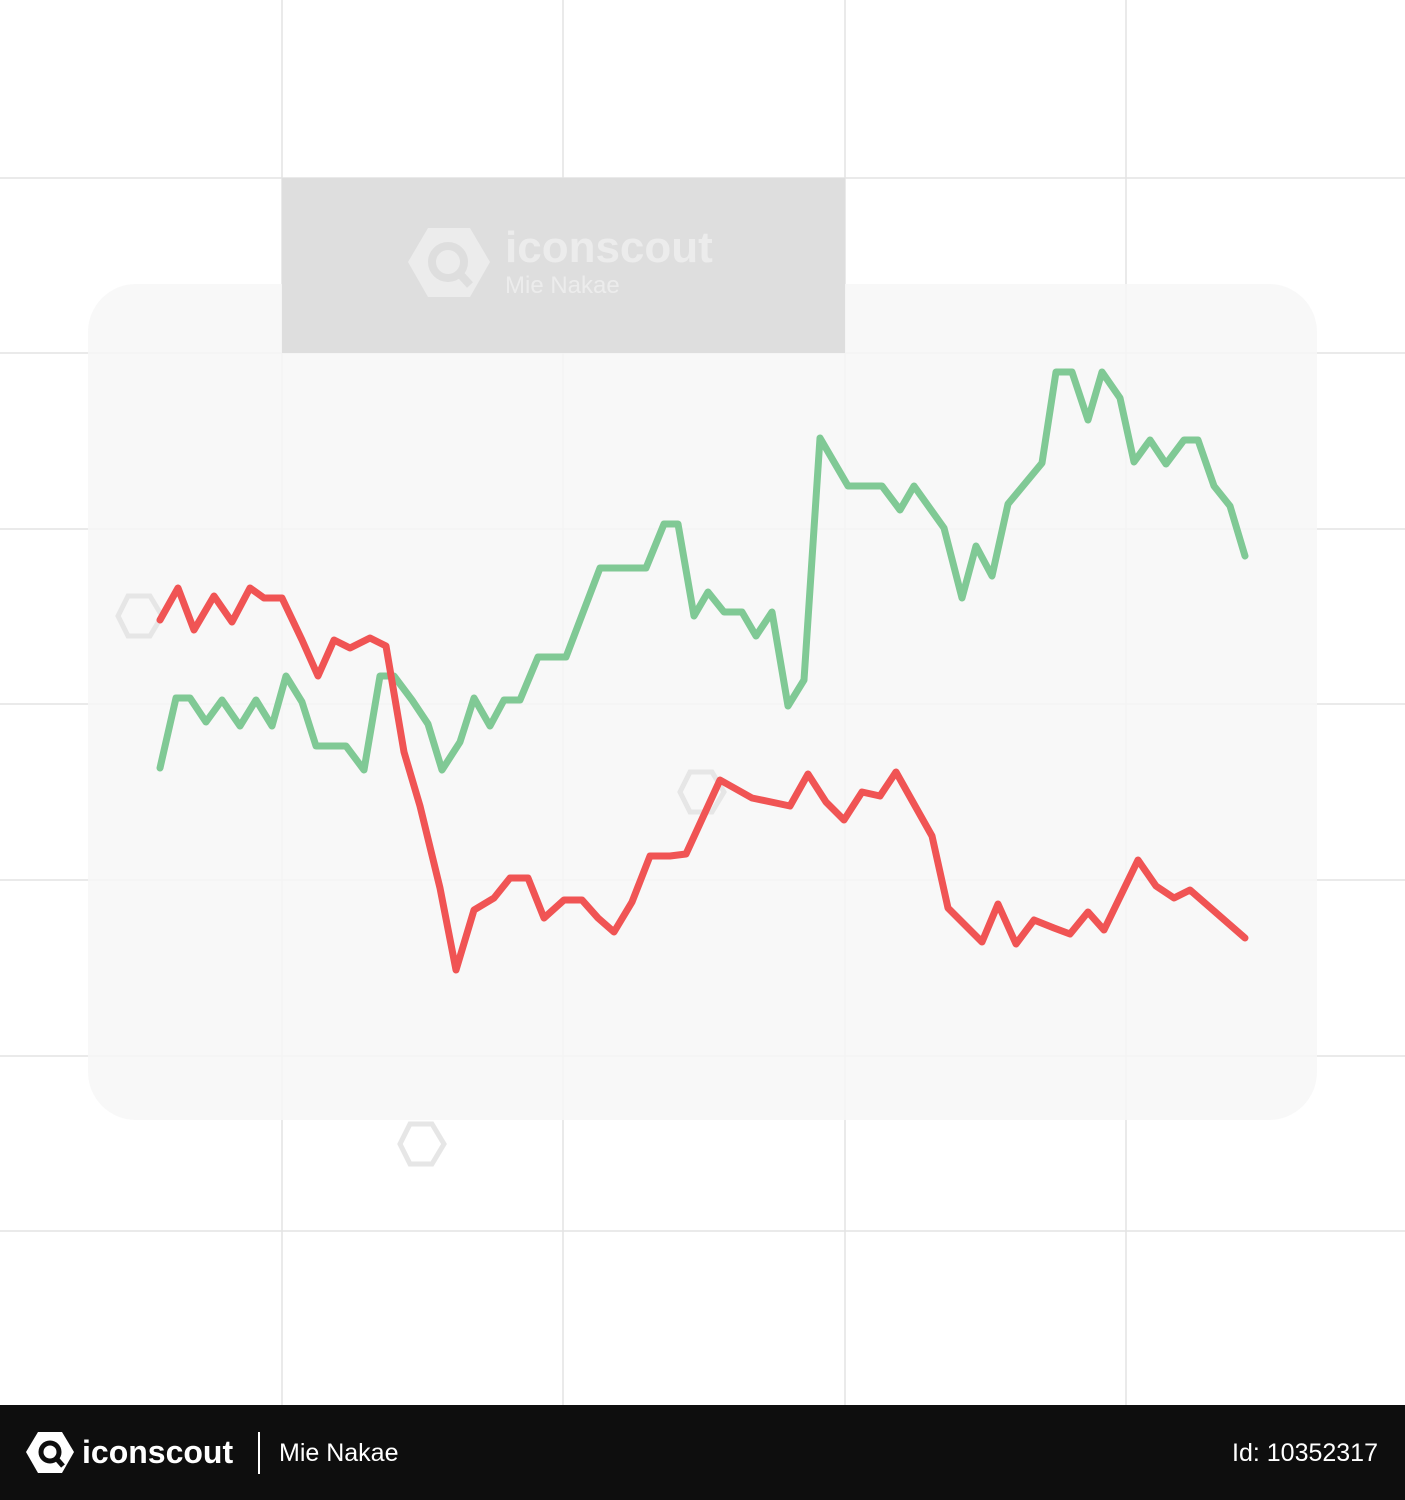  I want to click on watermark-brand: iconscout, so click(609, 247).